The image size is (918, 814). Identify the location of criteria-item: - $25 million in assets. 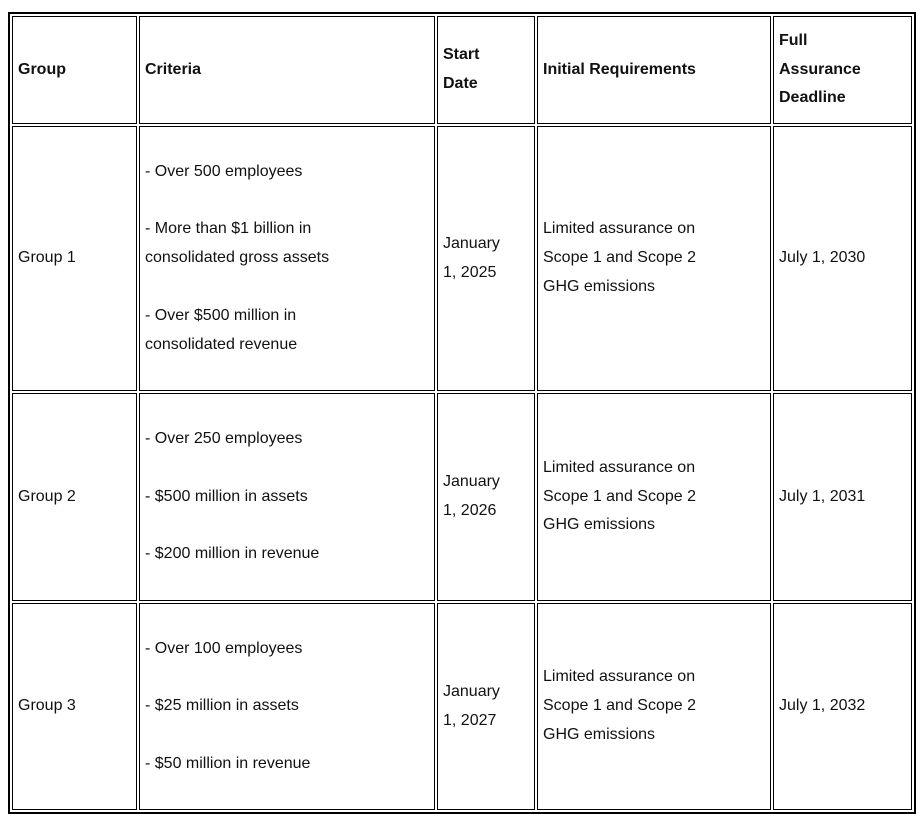
(222, 706).